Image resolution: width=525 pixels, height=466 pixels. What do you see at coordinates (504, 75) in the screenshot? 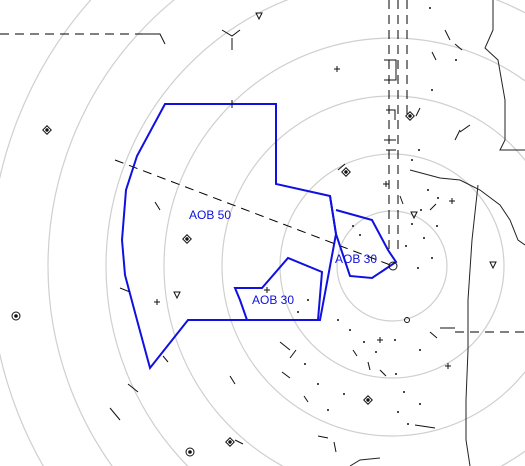
I see `coastline-north` at bounding box center [504, 75].